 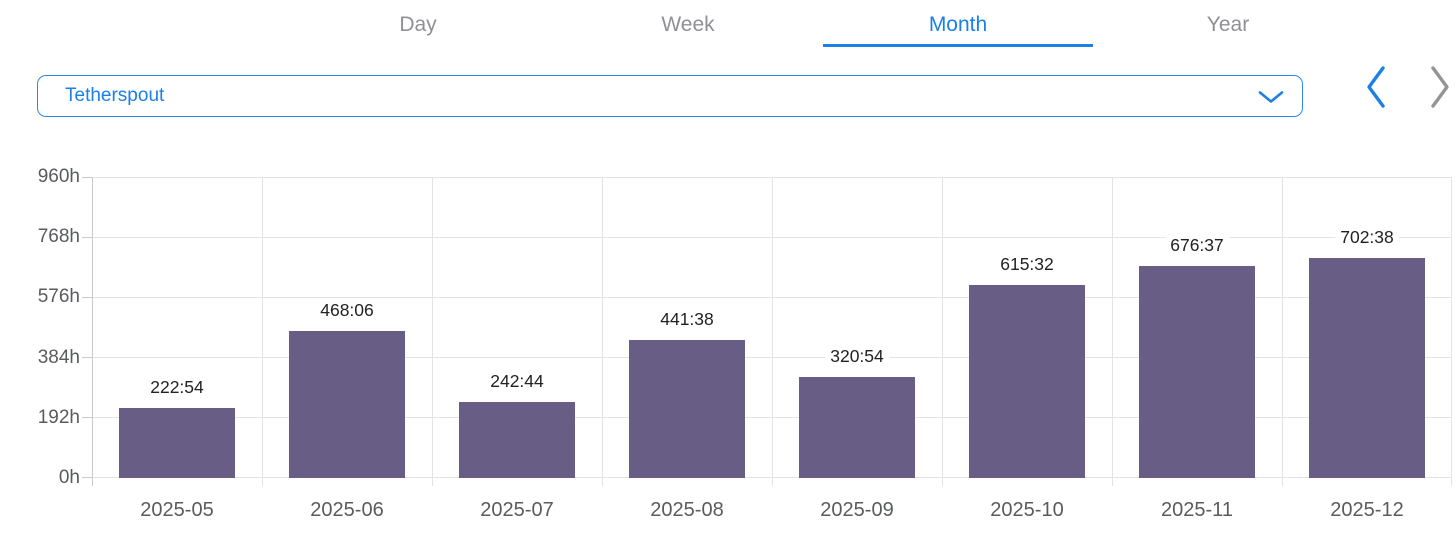 What do you see at coordinates (687, 319) in the screenshot?
I see `bar-value-label: 441:38` at bounding box center [687, 319].